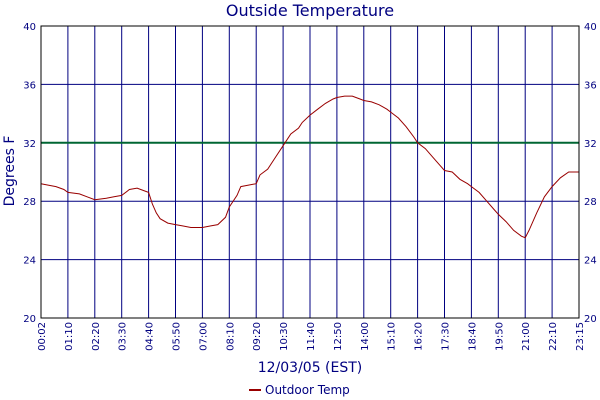 This screenshot has width=600, height=400. Describe the element at coordinates (365, 336) in the screenshot. I see `x-tick-label: 14:00` at that location.